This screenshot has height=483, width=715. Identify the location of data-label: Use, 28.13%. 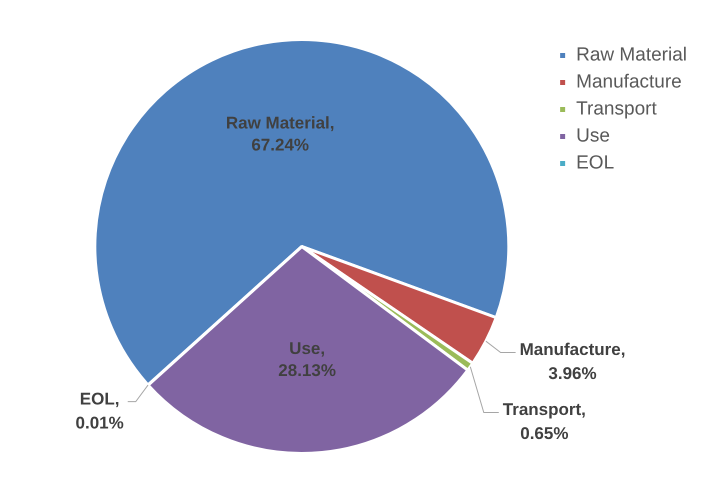
(307, 359).